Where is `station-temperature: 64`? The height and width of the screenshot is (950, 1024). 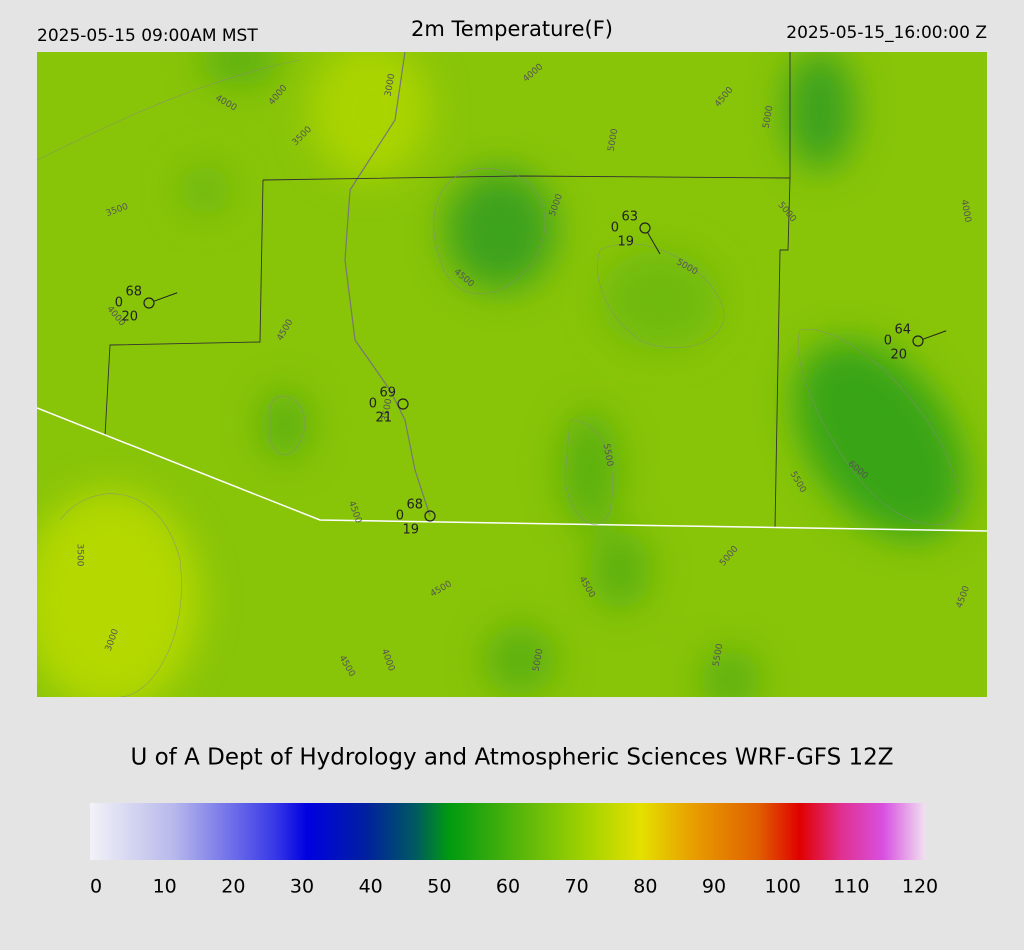
station-temperature: 64 is located at coordinates (902, 330).